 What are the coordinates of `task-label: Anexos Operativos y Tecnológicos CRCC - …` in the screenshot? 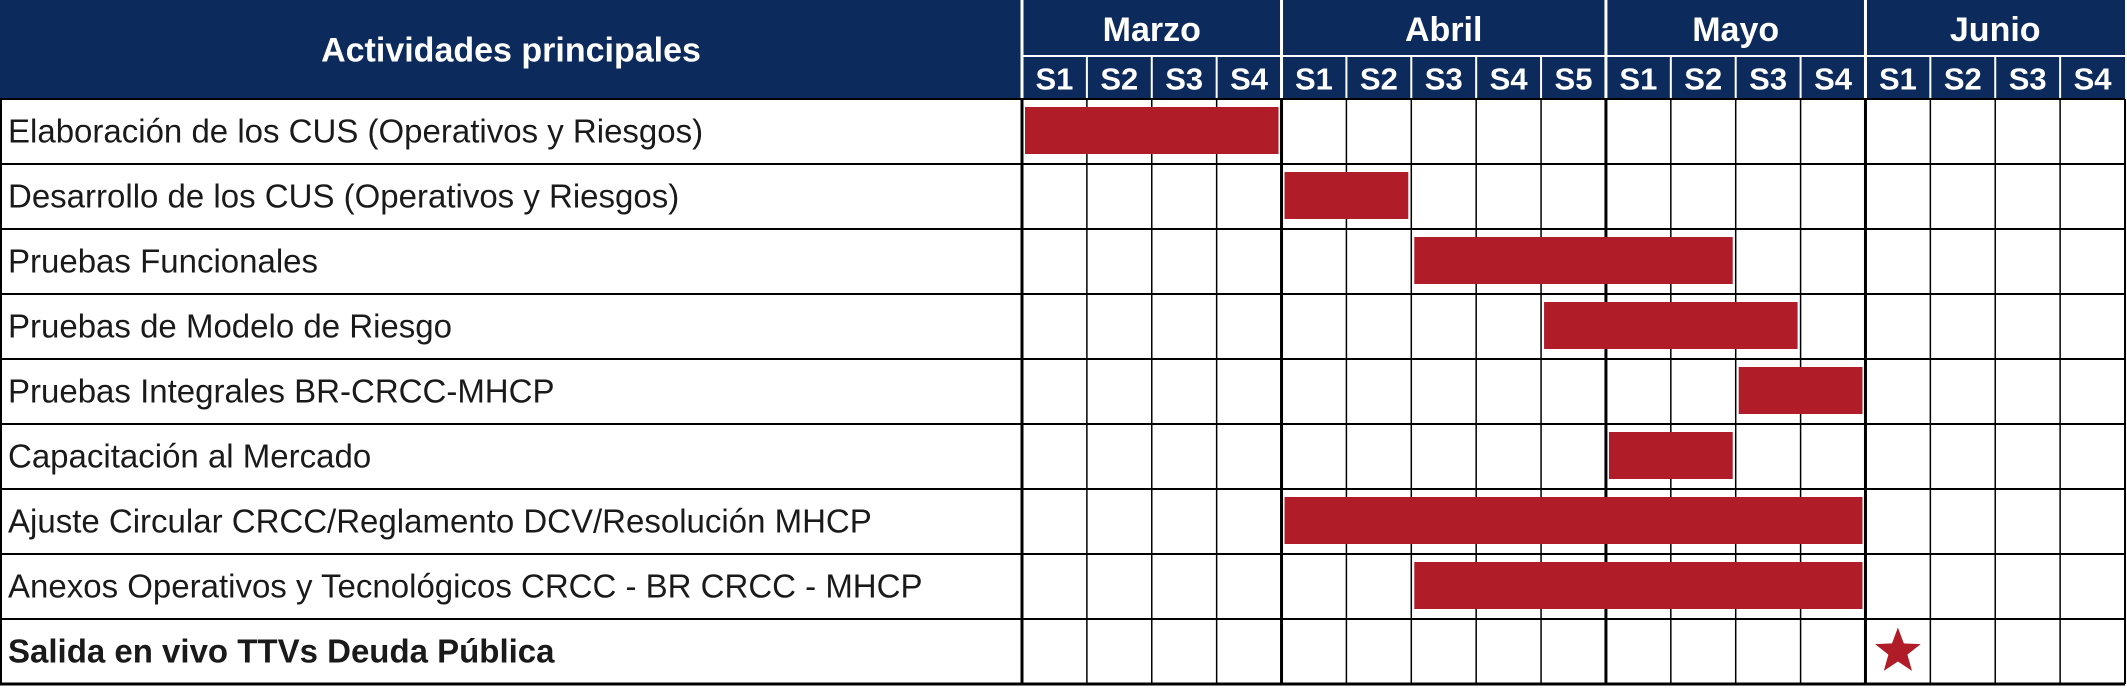 It's located at (465, 586).